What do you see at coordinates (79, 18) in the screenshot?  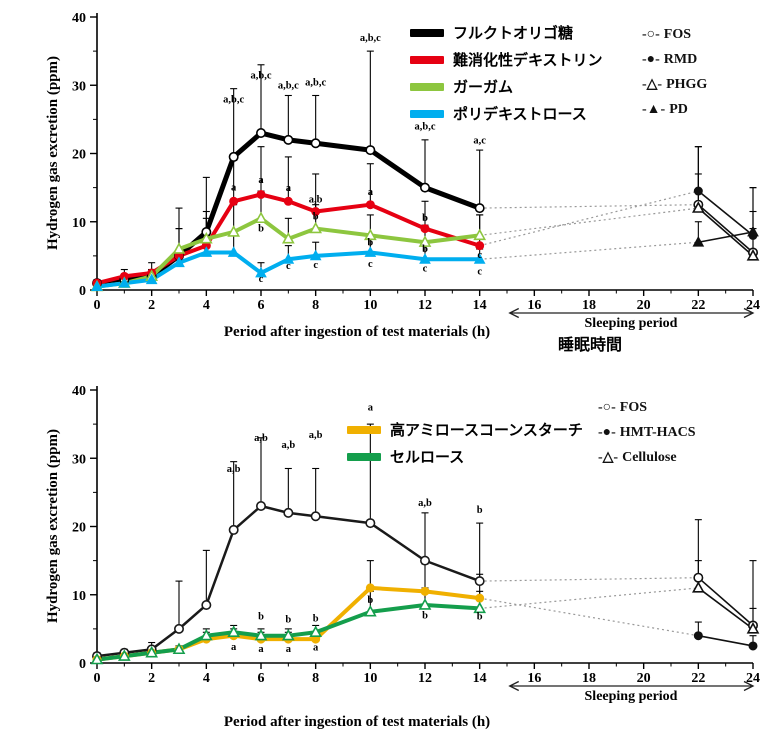 I see `y-tick-label: 40` at bounding box center [79, 18].